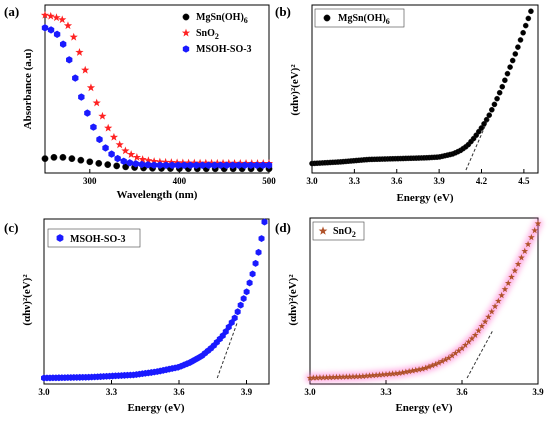 This screenshot has height=422, width=550. Describe the element at coordinates (180, 181) in the screenshot. I see `x-tick-label: 400` at that location.